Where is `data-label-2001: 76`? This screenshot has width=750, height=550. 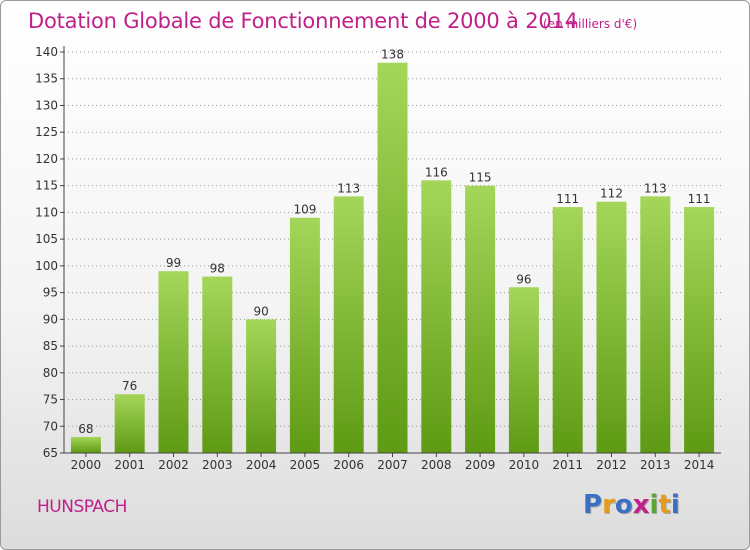 data-label-2001: 76 is located at coordinates (129, 386).